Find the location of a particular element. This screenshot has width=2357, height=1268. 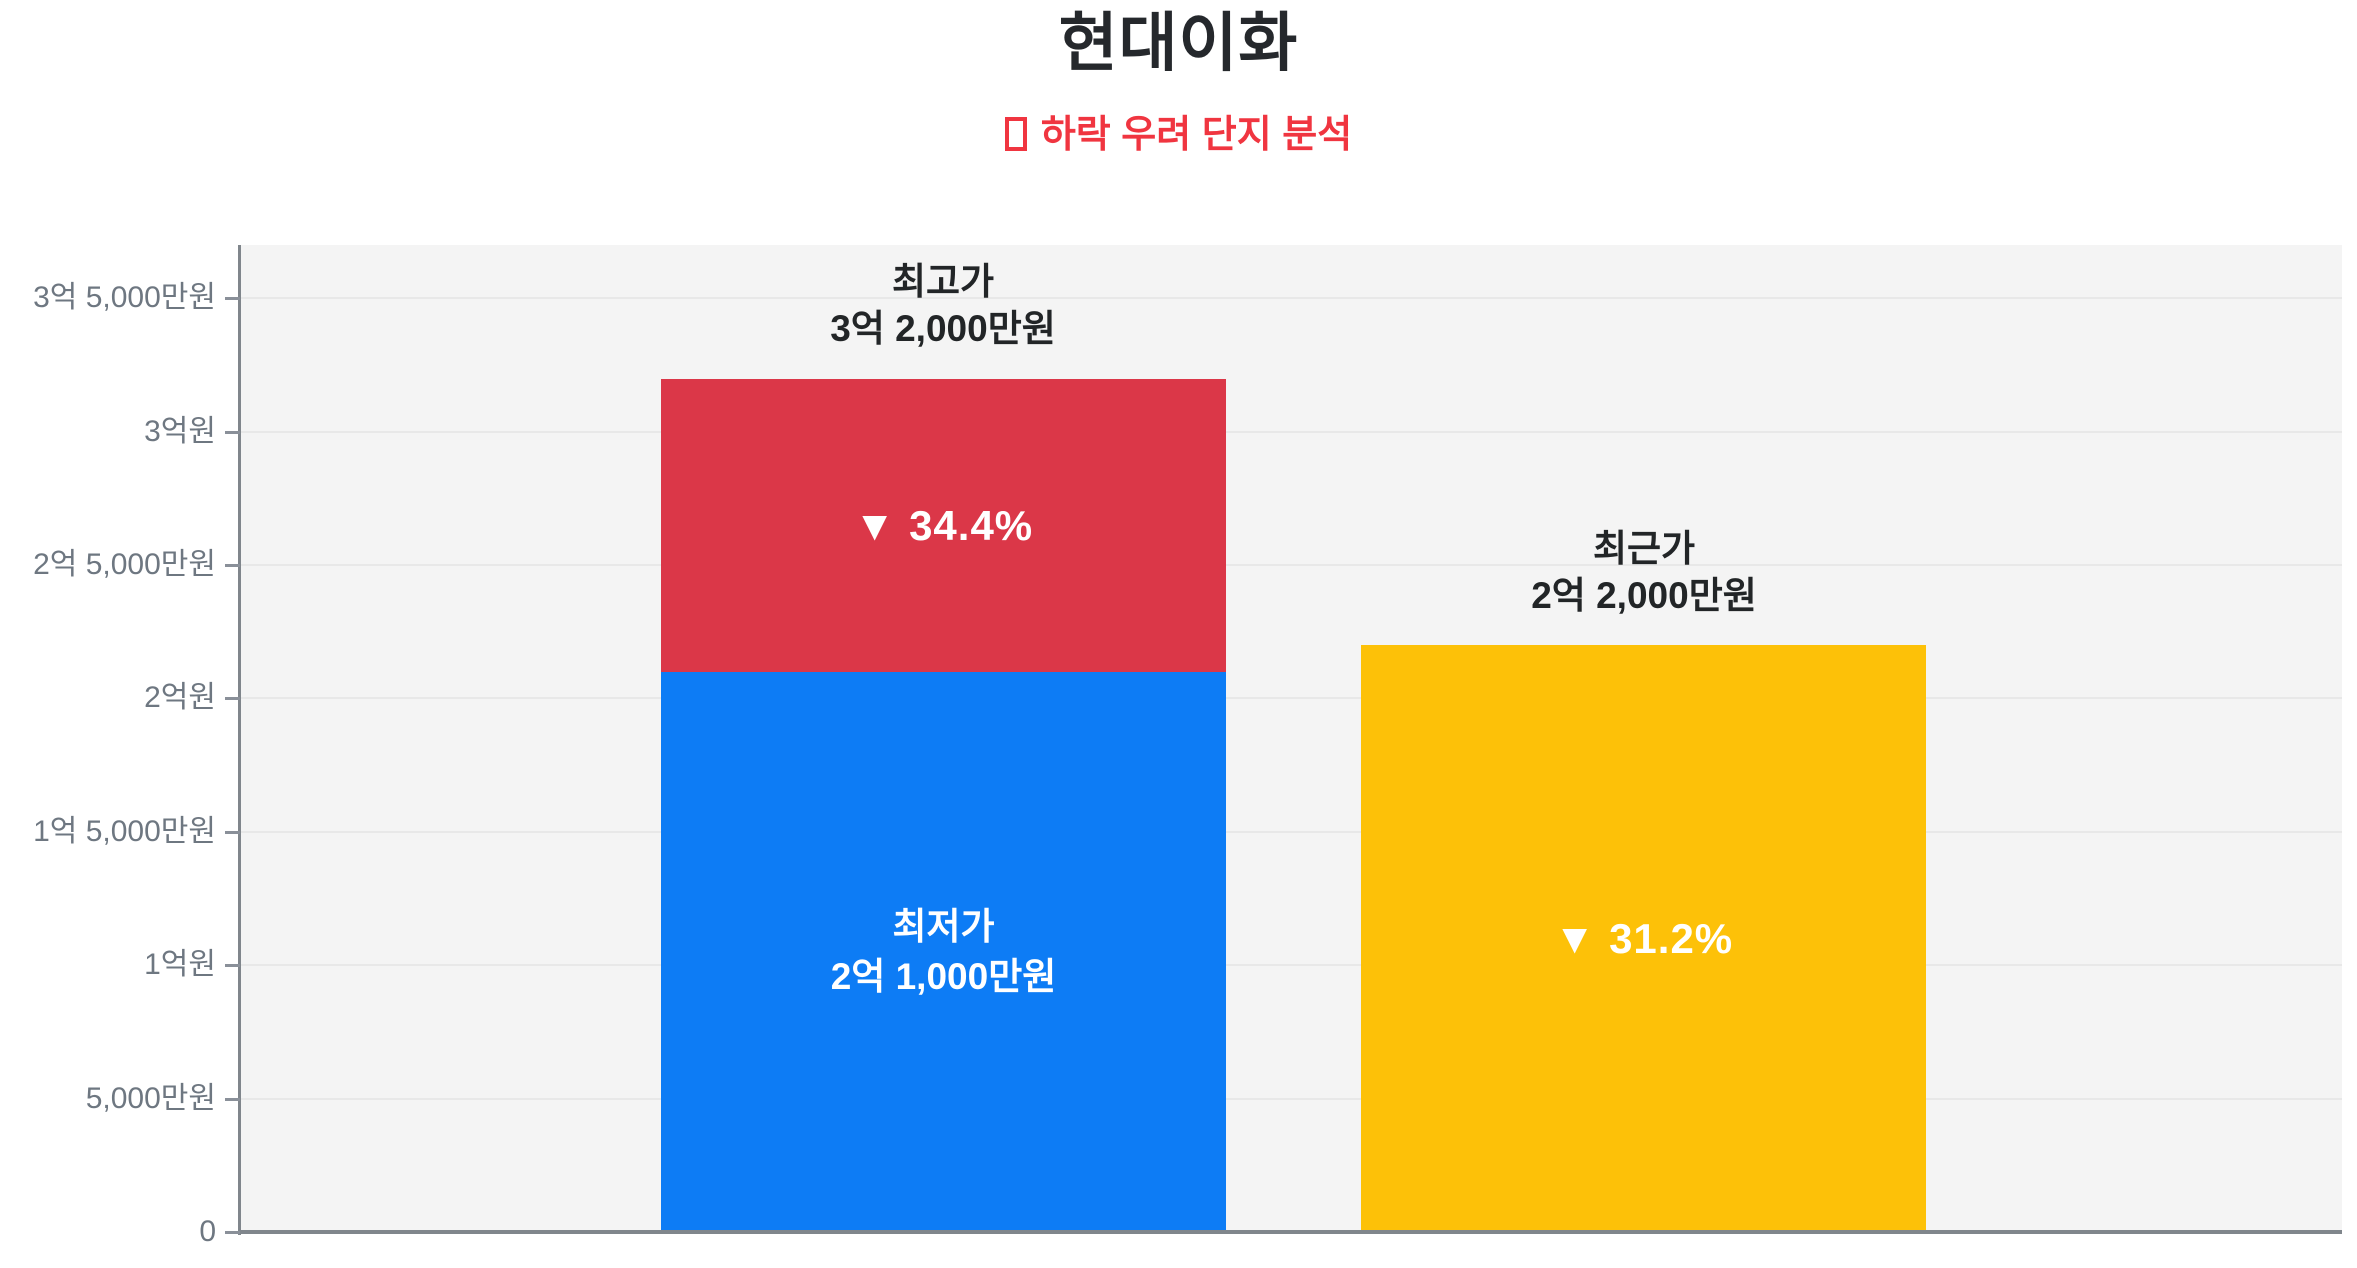

bar-segment-label-line: 최저가 is located at coordinates (943, 926).